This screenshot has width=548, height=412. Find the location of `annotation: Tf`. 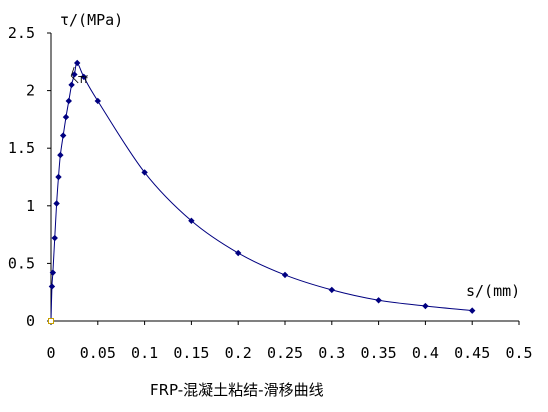

annotation: Tf is located at coordinates (79, 76).